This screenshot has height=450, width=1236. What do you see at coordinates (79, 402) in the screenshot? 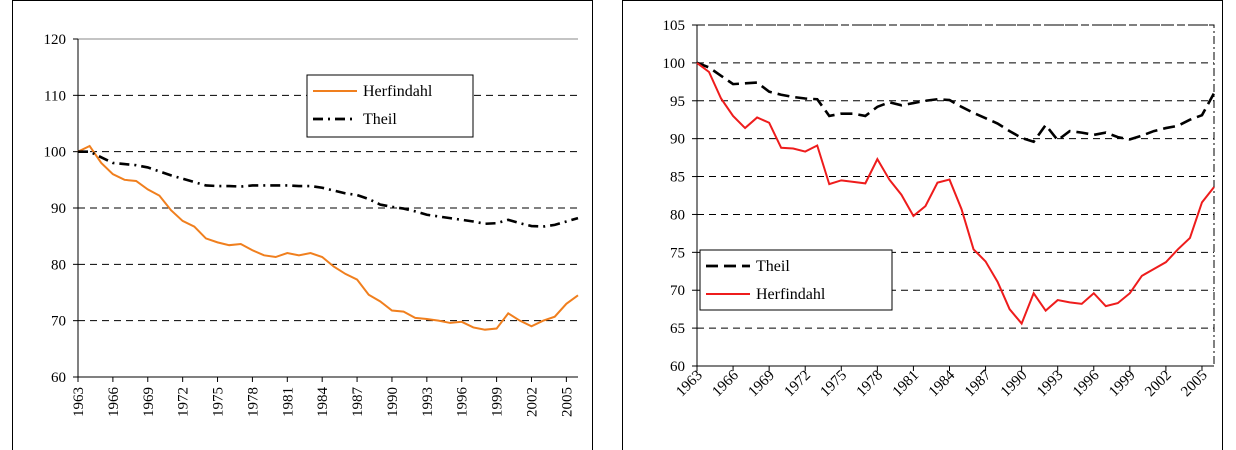
I see `x-tick-label: 1963` at bounding box center [79, 402].